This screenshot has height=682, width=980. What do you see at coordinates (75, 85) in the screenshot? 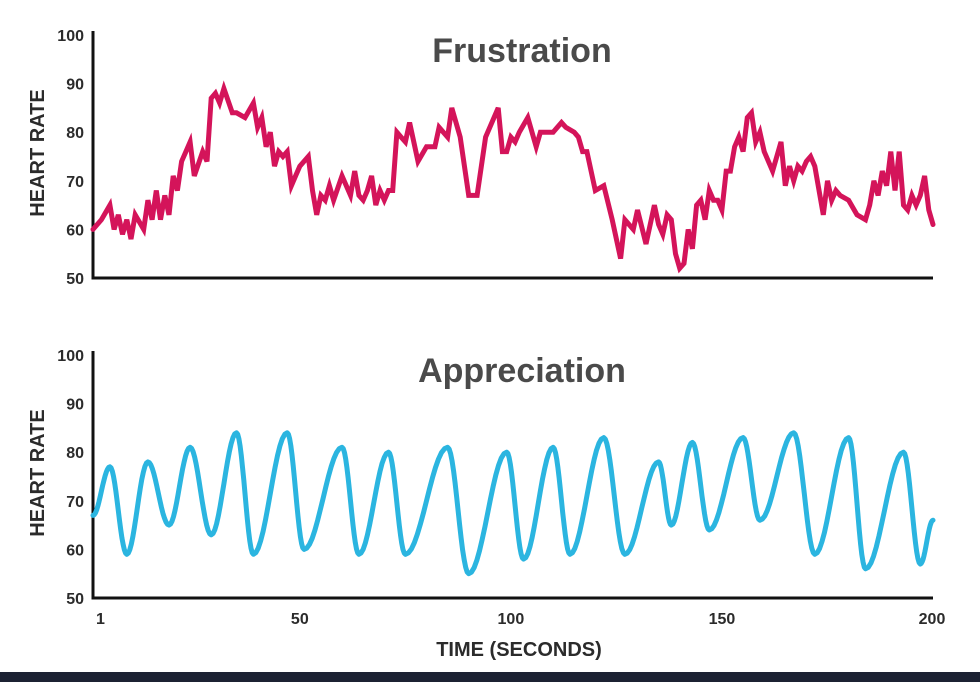
I see `frustration-y-tick-90: 90` at bounding box center [75, 85].